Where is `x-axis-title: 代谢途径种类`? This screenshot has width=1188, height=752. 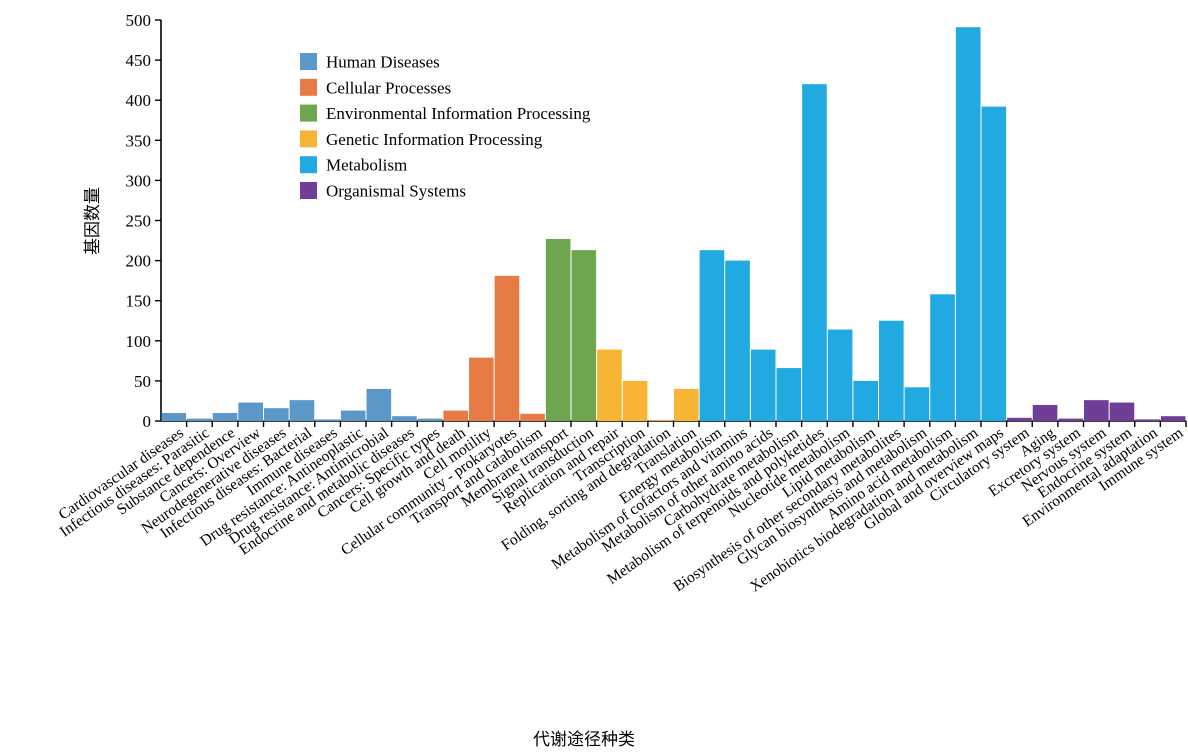
x-axis-title: 代谢途径种类 is located at coordinates (584, 740).